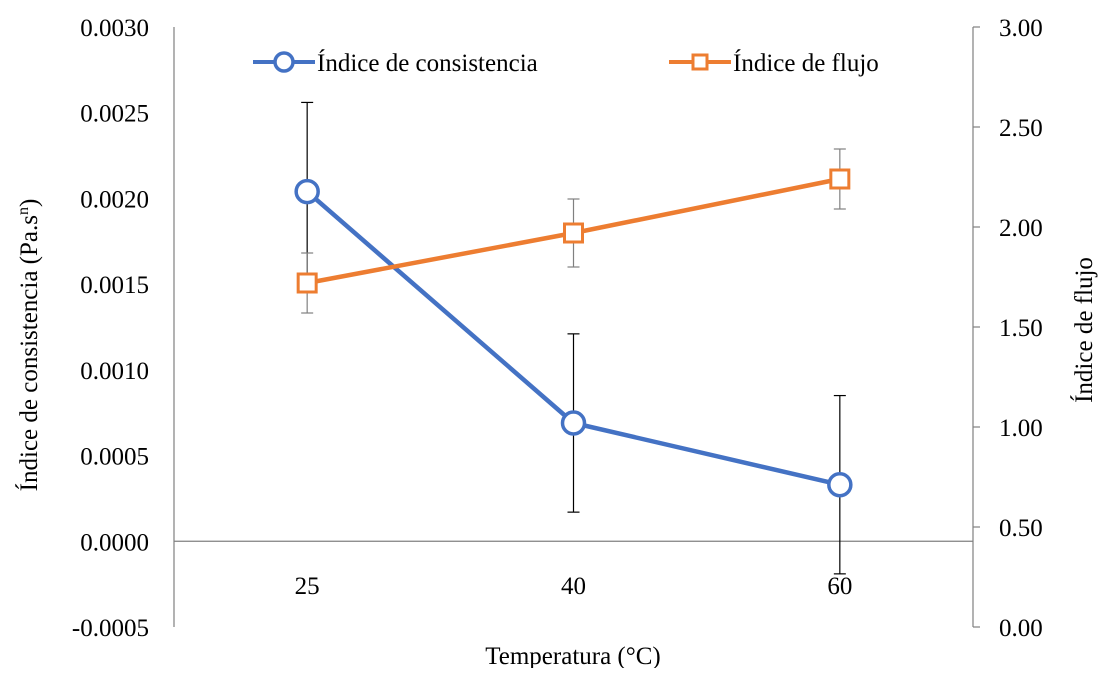 This screenshot has width=1105, height=673. What do you see at coordinates (114, 542) in the screenshot?
I see `y-tick-label: 0.0000` at bounding box center [114, 542].